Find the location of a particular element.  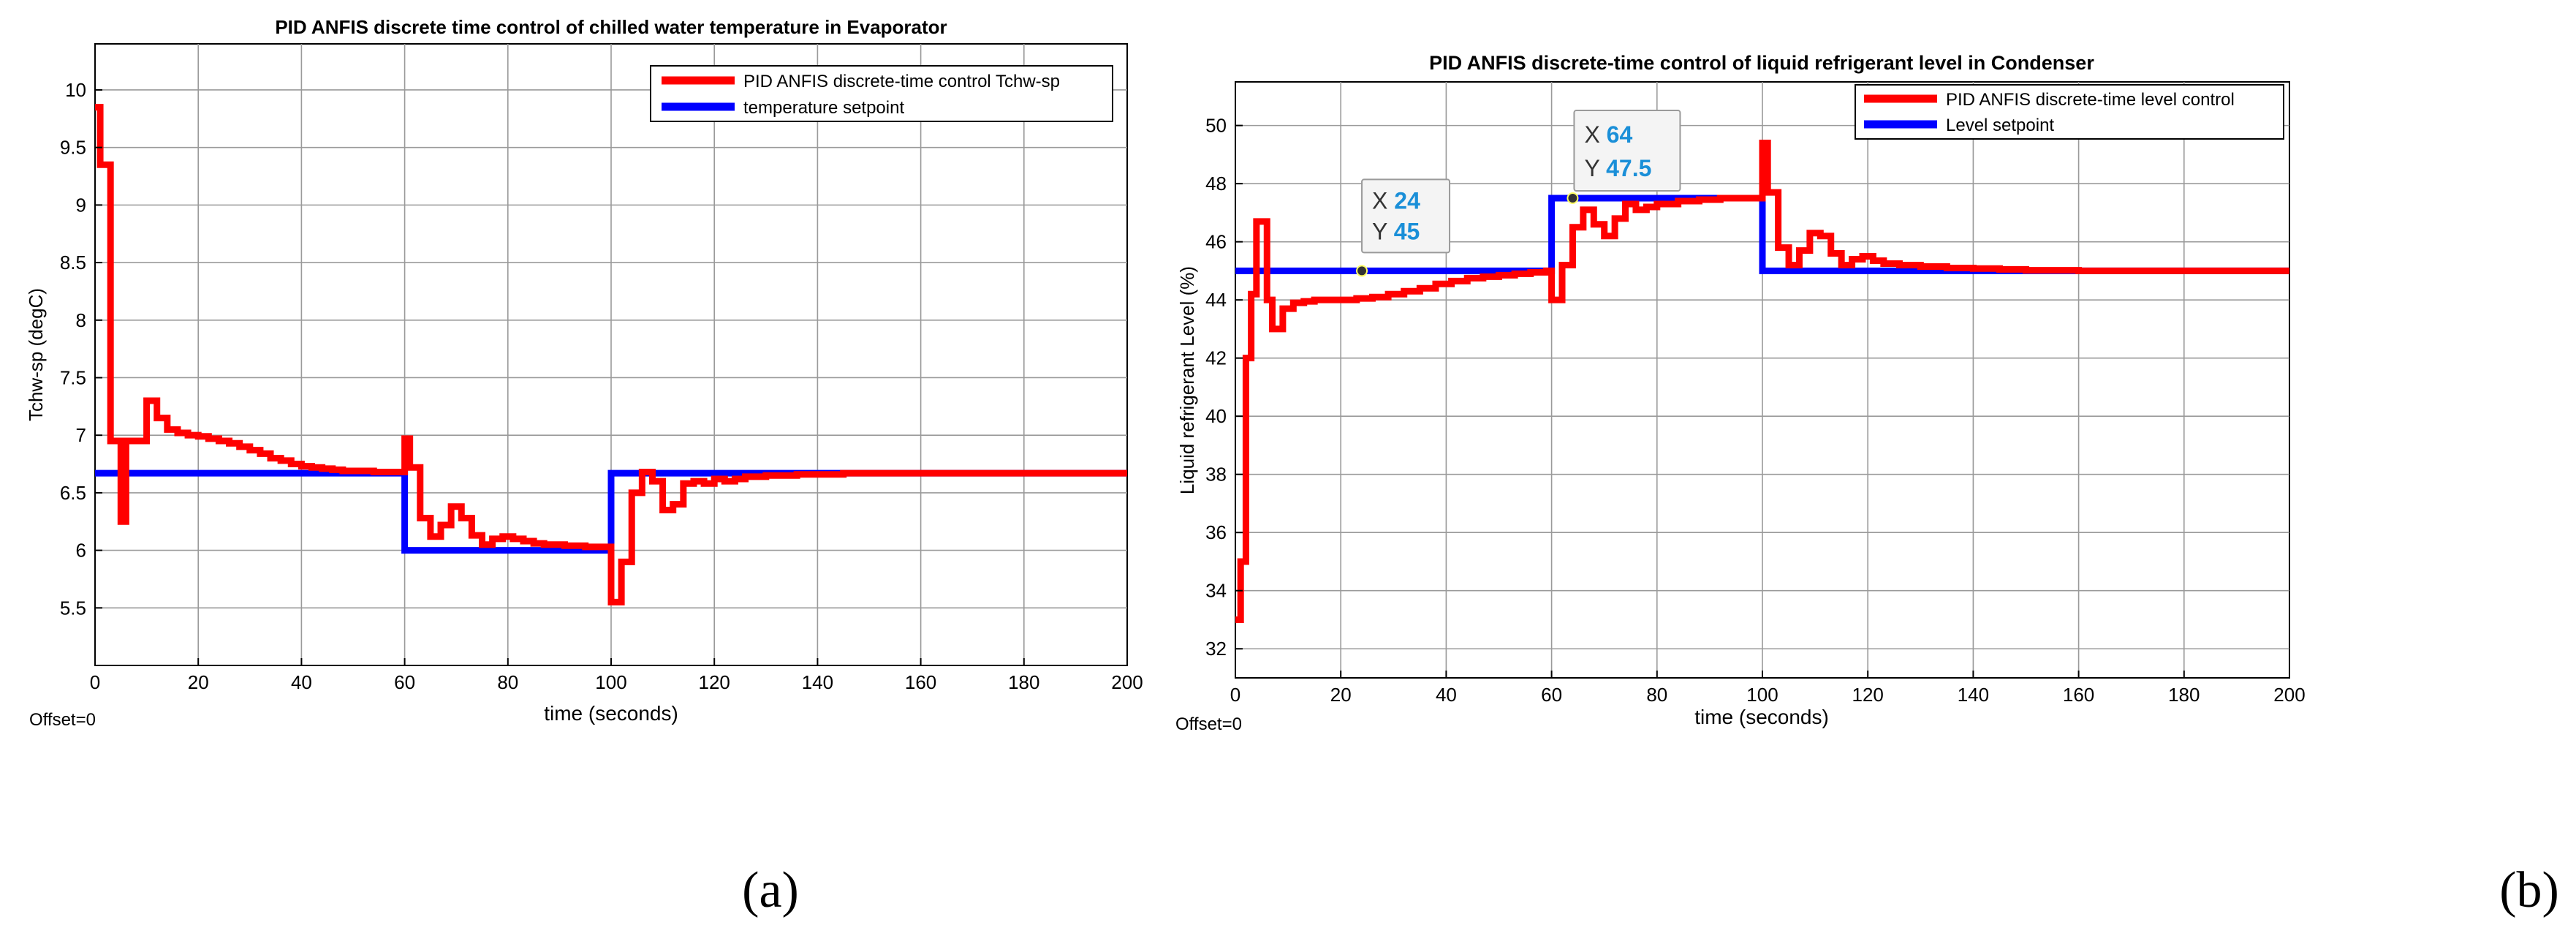

legend-entry-series-1: PID ANFIS discrete-time level control is located at coordinates (2090, 100).